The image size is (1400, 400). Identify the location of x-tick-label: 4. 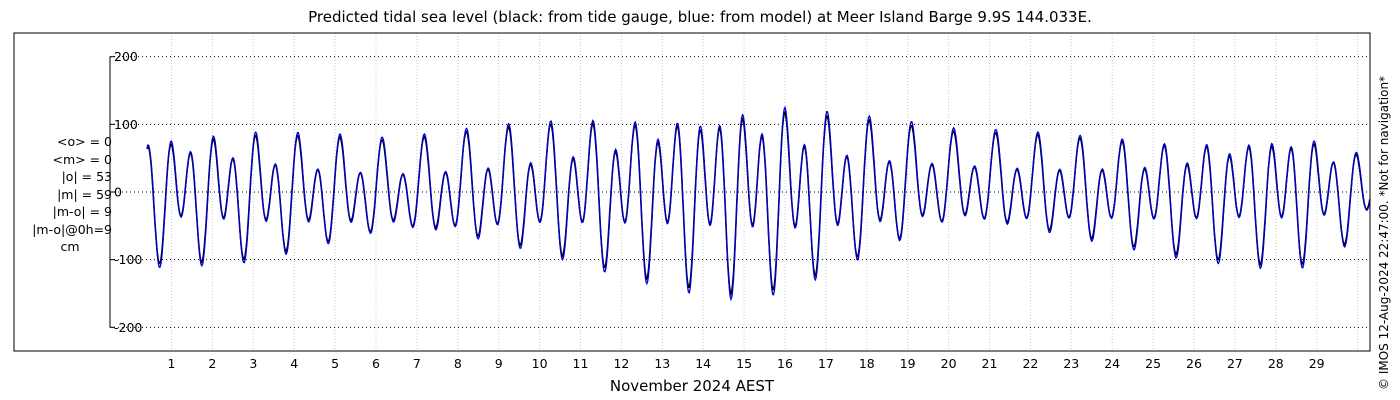
(294, 363).